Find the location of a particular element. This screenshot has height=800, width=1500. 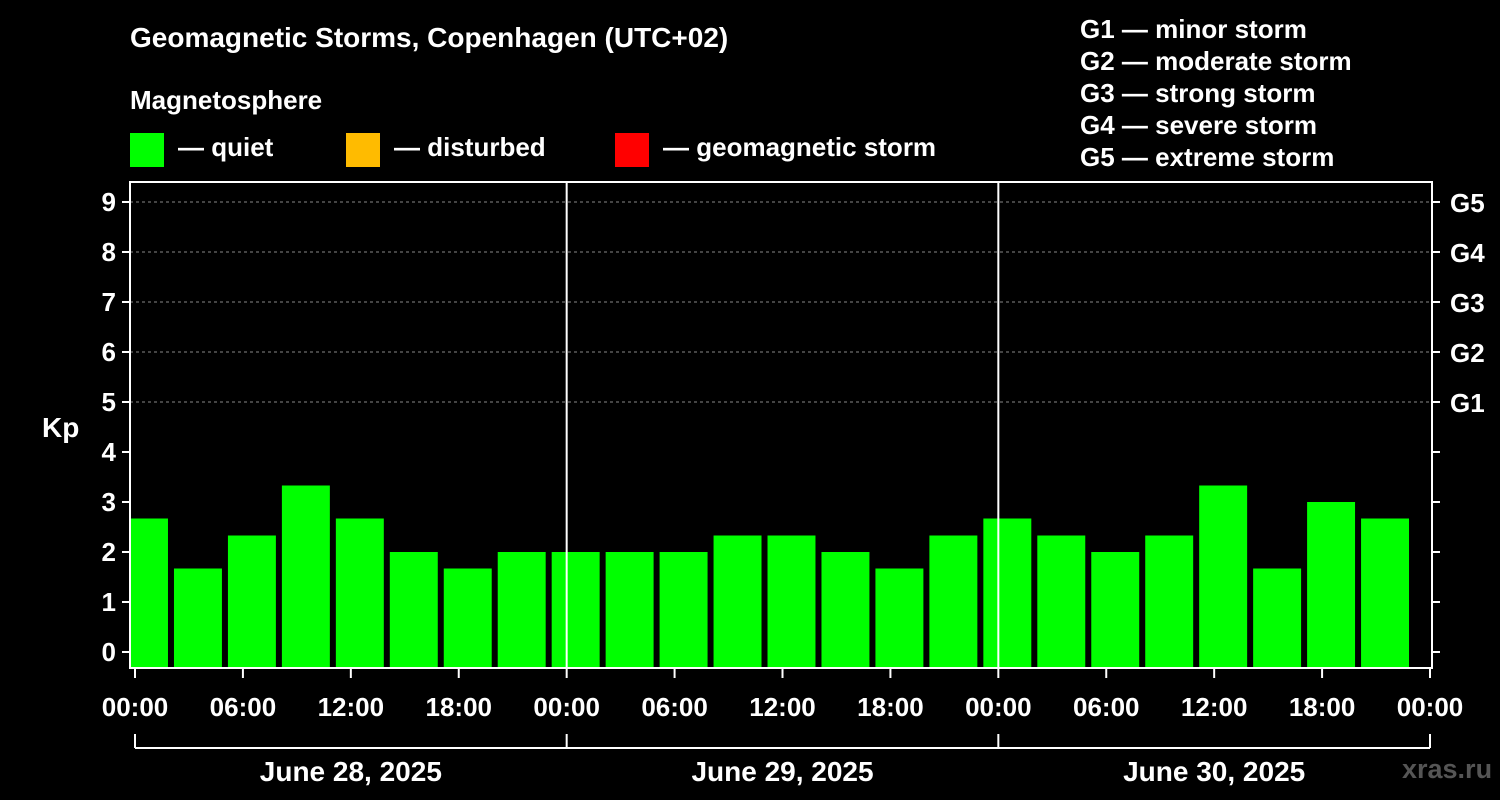

legend-swatch-disturbed is located at coordinates (363, 150).